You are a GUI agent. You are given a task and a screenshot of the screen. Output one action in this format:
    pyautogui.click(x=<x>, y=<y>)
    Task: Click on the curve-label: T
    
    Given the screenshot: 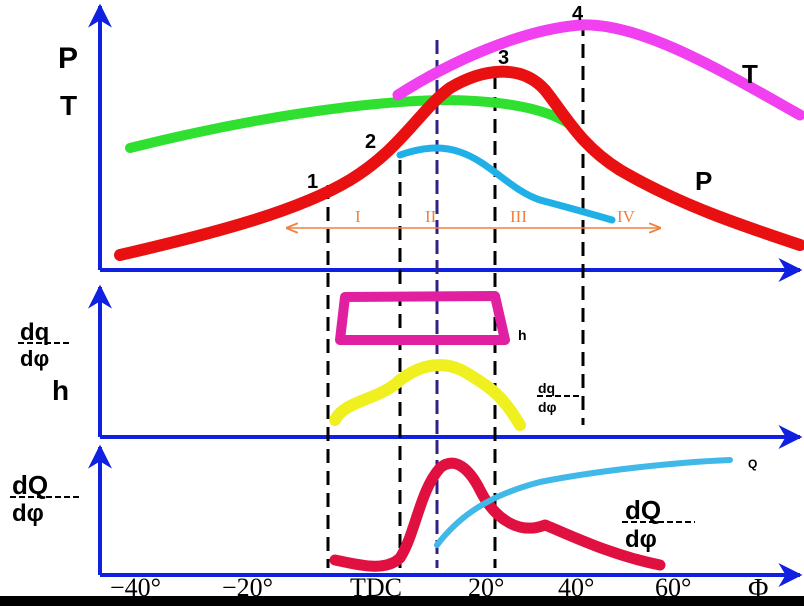 What is the action you would take?
    pyautogui.click(x=750, y=74)
    